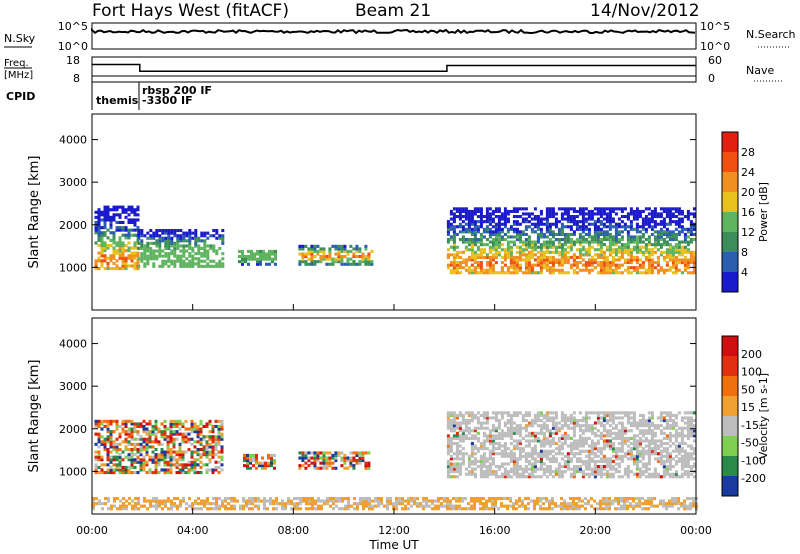  Describe the element at coordinates (748, 152) in the screenshot. I see `colorbar-tick-label: 28` at that location.